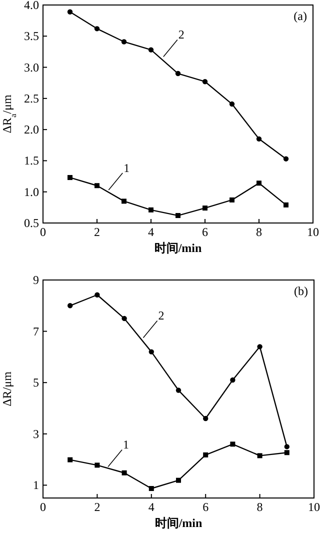 The height and width of the screenshot is (534, 320). I want to click on y-tick-label: 7, so click(36, 331).